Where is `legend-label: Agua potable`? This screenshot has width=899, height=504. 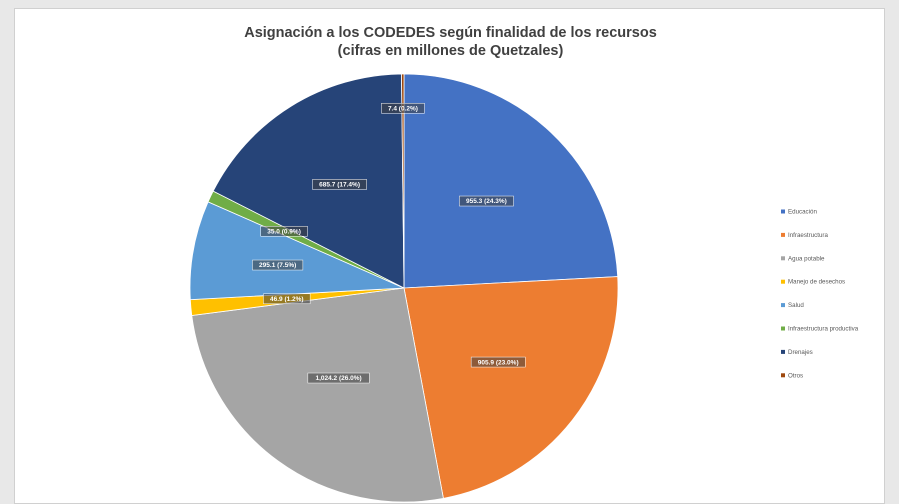 legend-label: Agua potable is located at coordinates (806, 258).